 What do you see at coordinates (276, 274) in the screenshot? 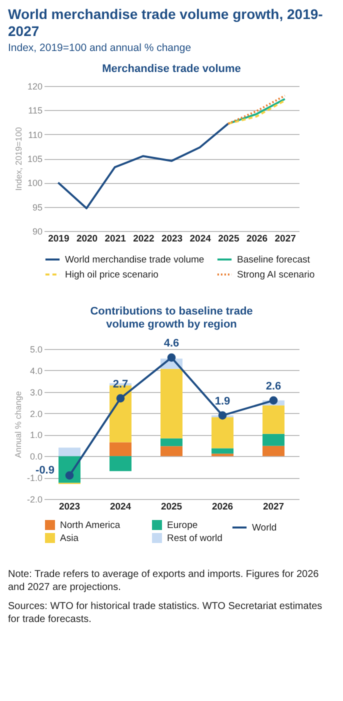
I see `legend-label: Strong AI scenario` at bounding box center [276, 274].